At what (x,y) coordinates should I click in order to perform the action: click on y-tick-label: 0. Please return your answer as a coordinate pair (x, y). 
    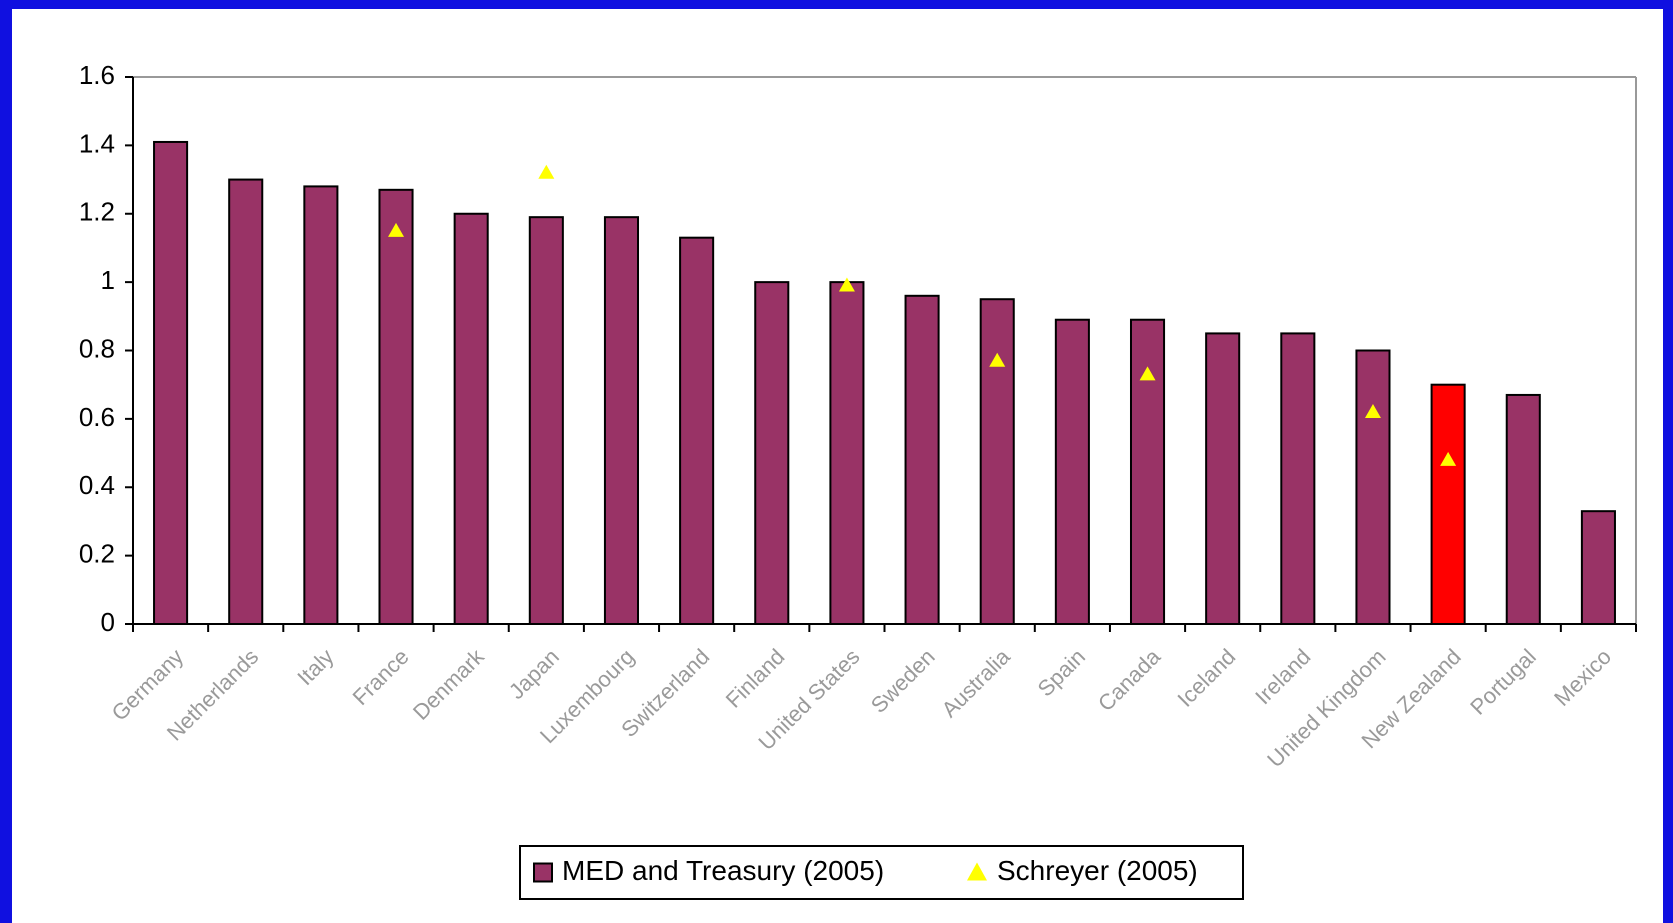
    Looking at the image, I should click on (108, 622).